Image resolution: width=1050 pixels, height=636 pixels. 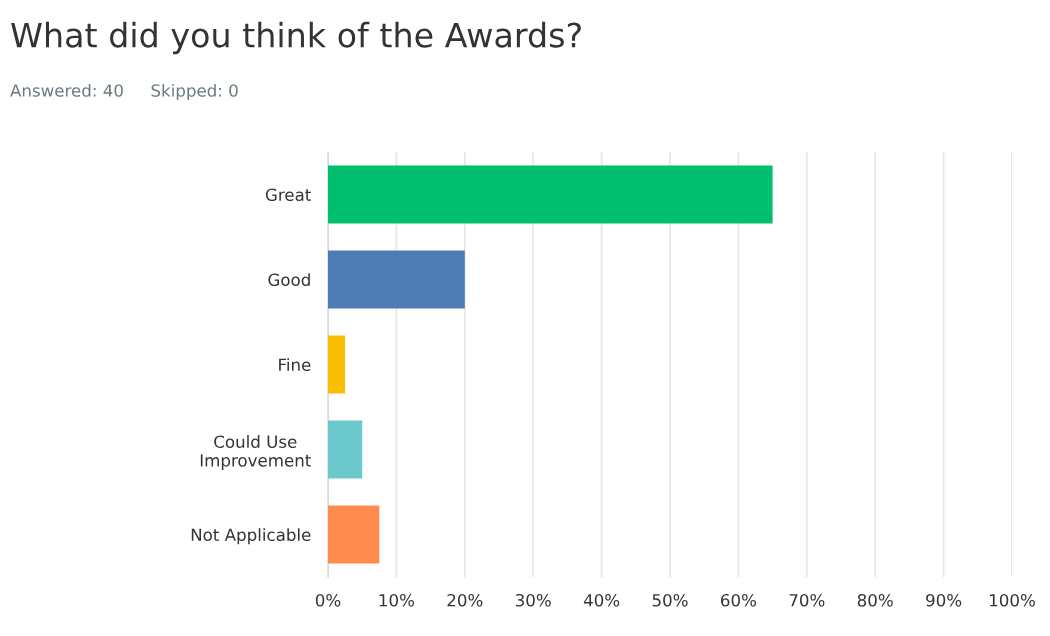 I want to click on y-tick-label: Great, so click(x=288, y=195).